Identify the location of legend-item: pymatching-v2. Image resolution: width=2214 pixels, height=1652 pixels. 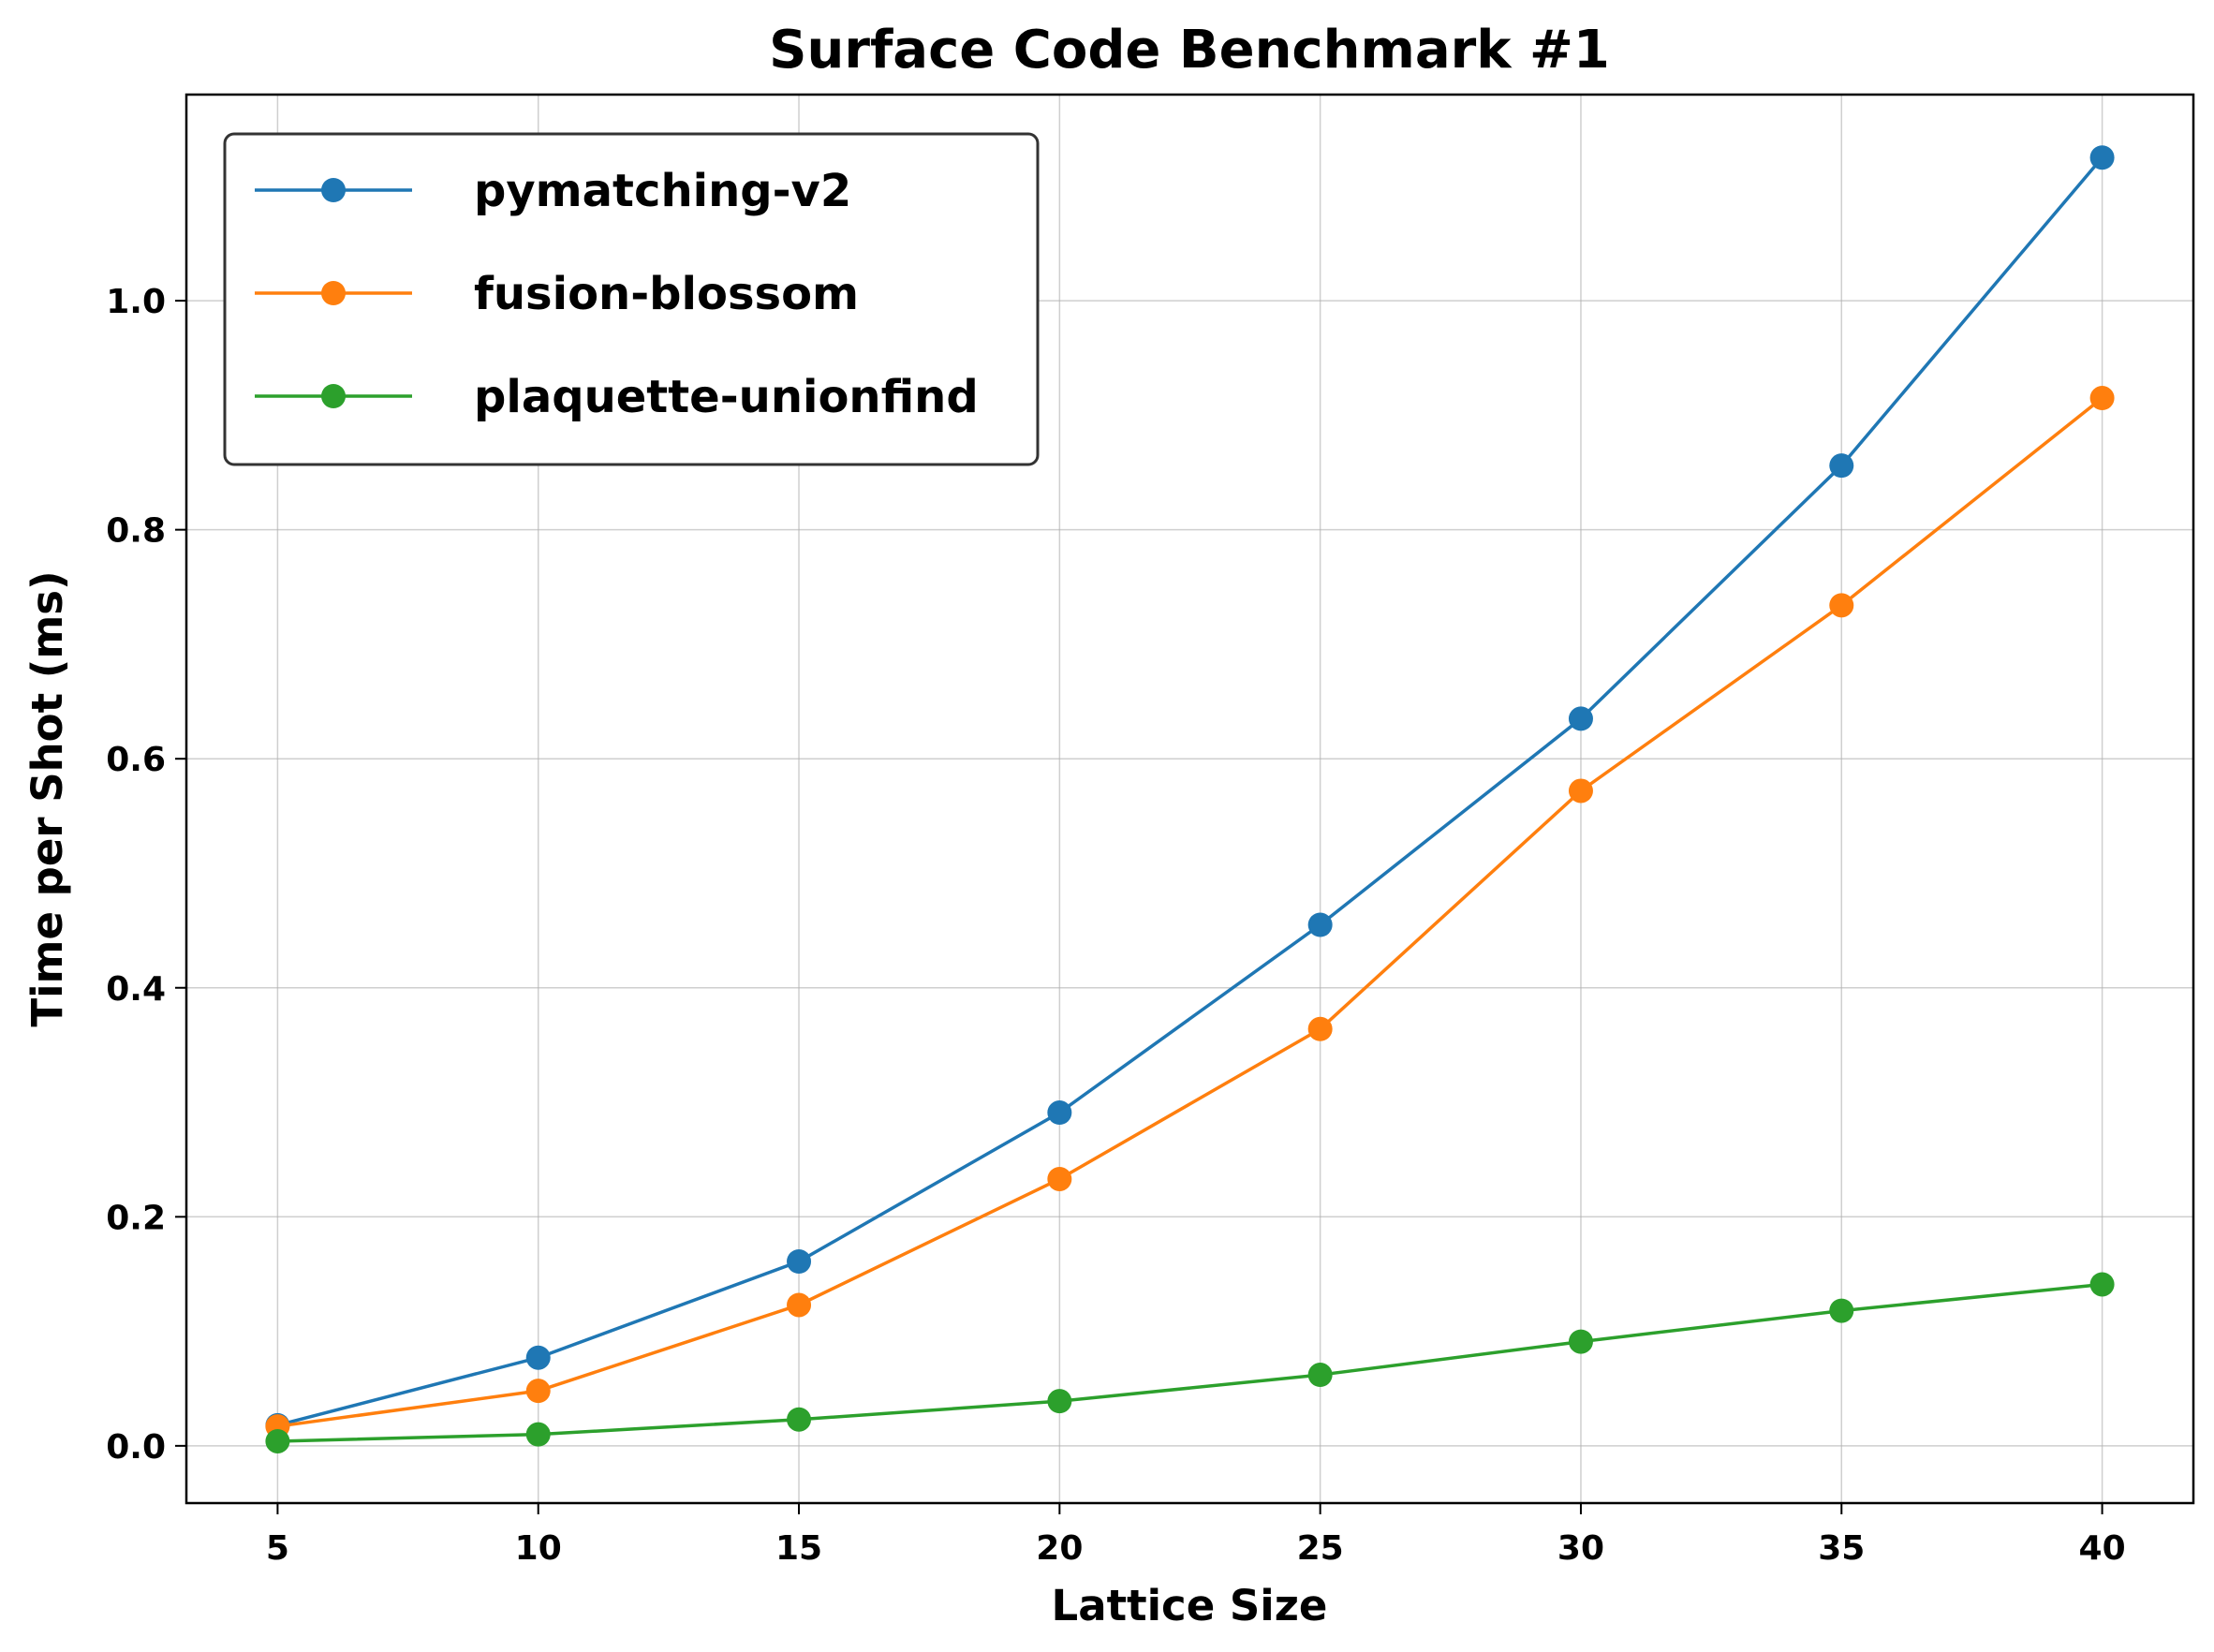
(553, 191).